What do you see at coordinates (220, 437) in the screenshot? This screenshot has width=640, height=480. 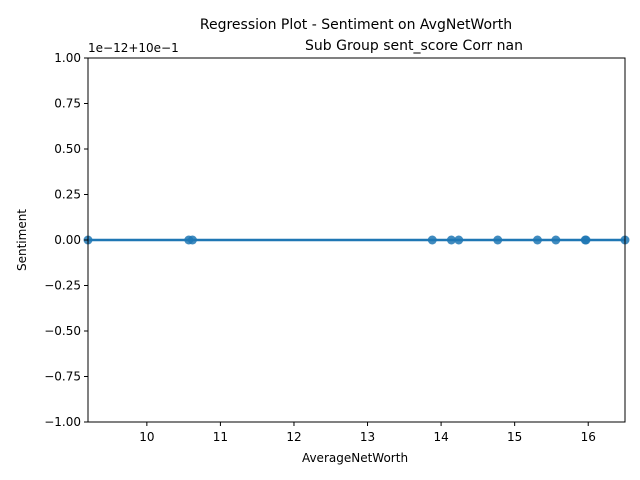 I see `x-tick-label: 11` at bounding box center [220, 437].